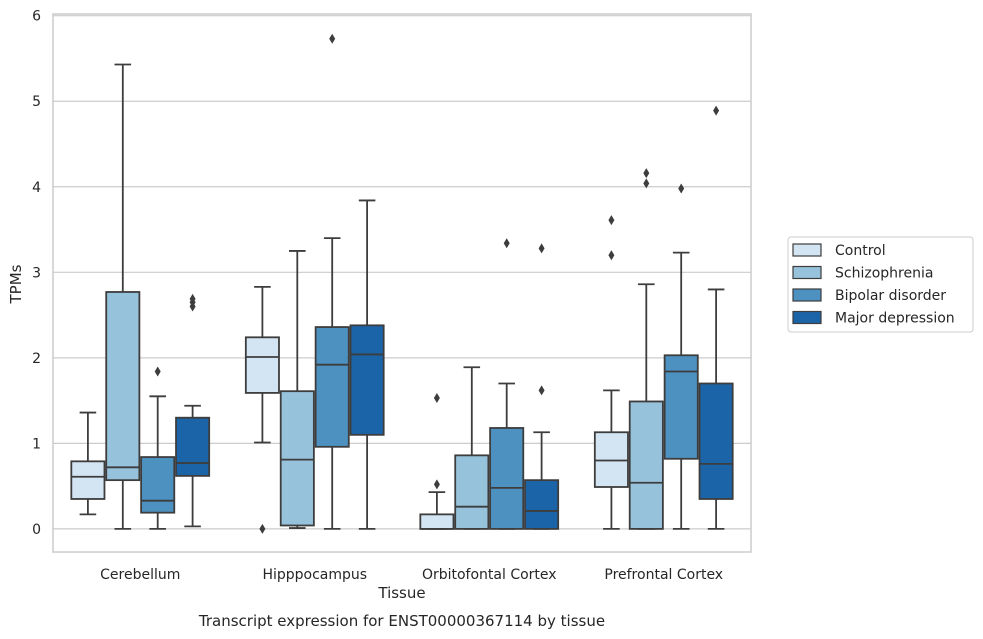 The width and height of the screenshot is (983, 639). Describe the element at coordinates (890, 296) in the screenshot. I see `legend-entry-label: Bipolar disorder` at that location.